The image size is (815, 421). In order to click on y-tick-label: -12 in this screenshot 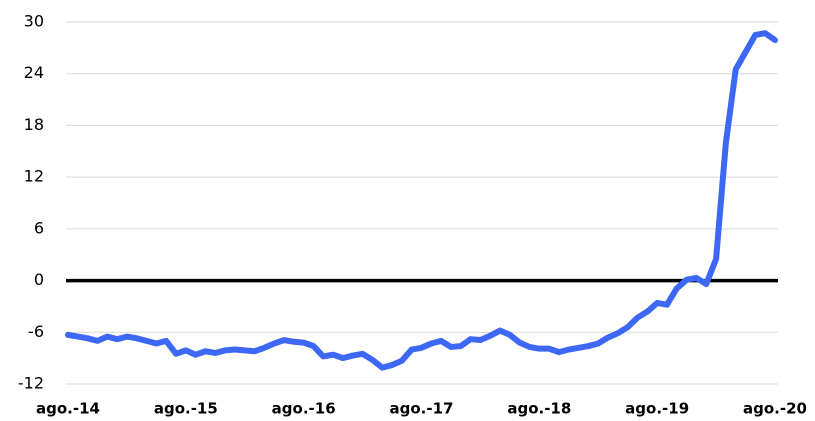, I will do `click(31, 383)`.